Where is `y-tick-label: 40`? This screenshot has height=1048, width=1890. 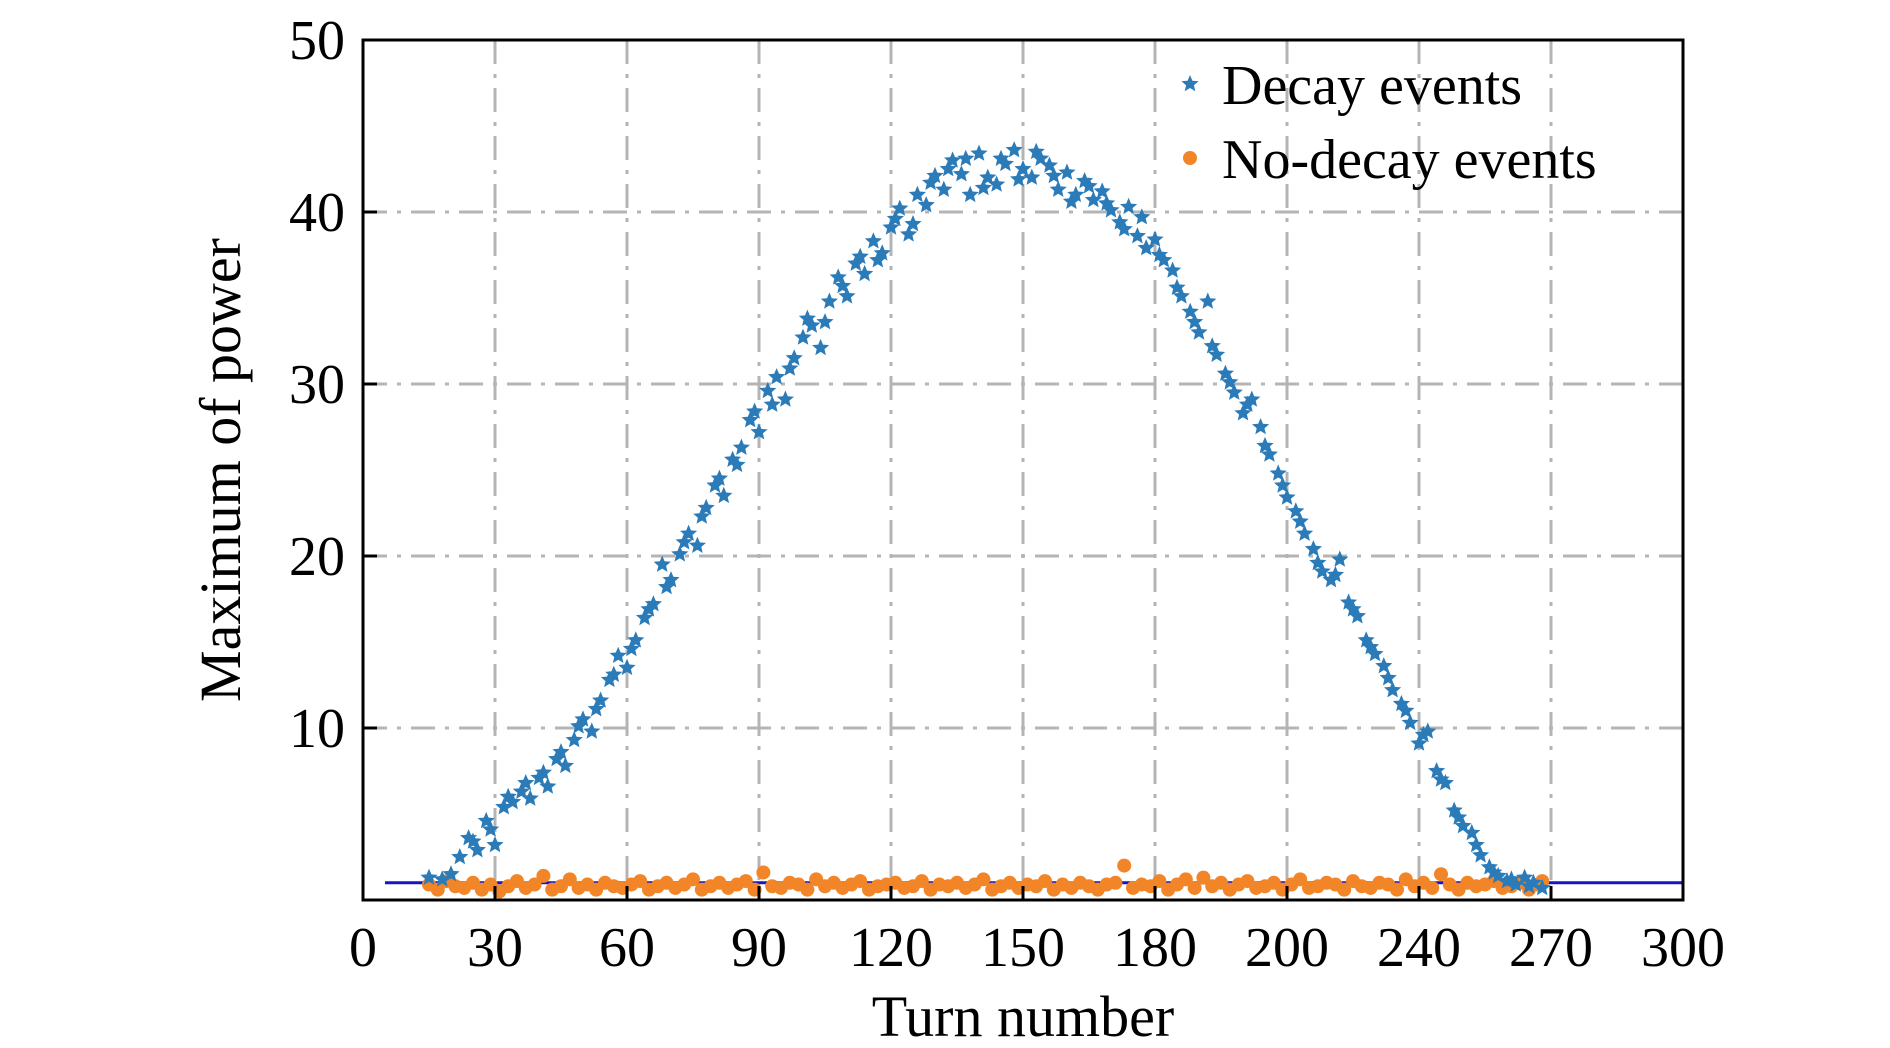 y-tick-label: 40 is located at coordinates (317, 213).